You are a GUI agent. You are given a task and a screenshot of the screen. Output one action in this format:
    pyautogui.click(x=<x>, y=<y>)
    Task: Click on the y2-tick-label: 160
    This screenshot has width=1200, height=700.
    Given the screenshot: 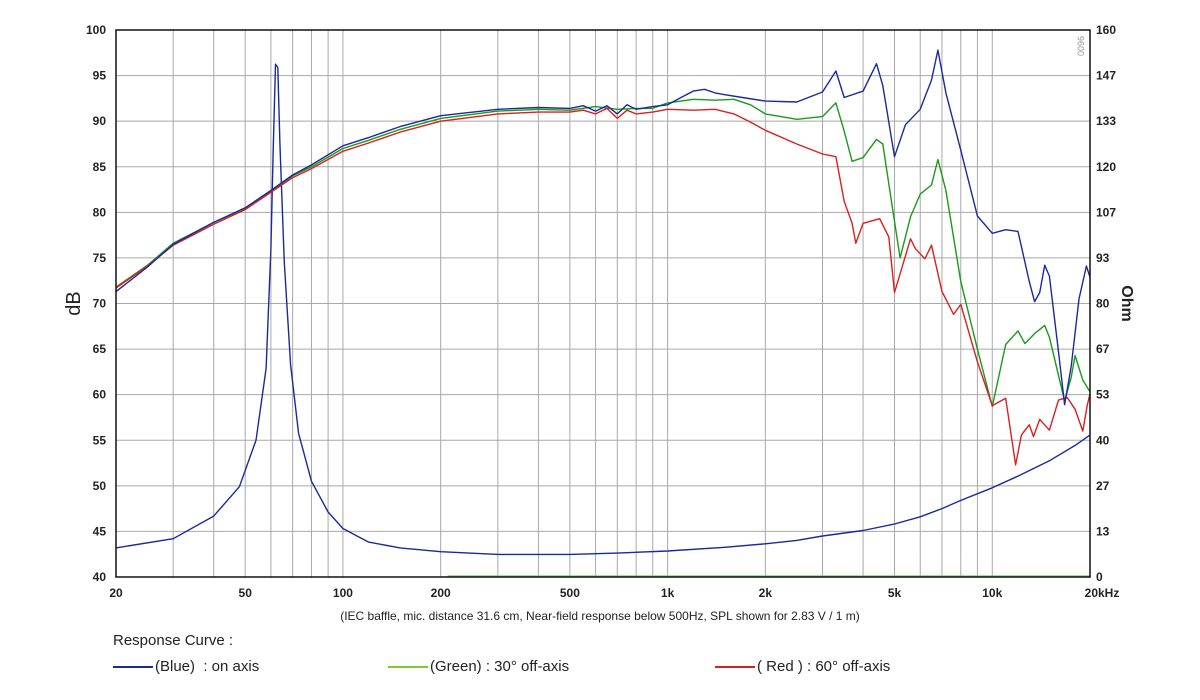 What is the action you would take?
    pyautogui.click(x=1106, y=30)
    